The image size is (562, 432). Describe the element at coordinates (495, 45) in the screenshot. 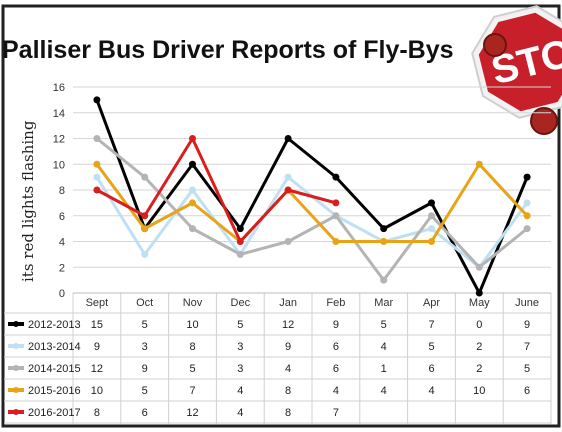

I see `stop-light-top` at that location.